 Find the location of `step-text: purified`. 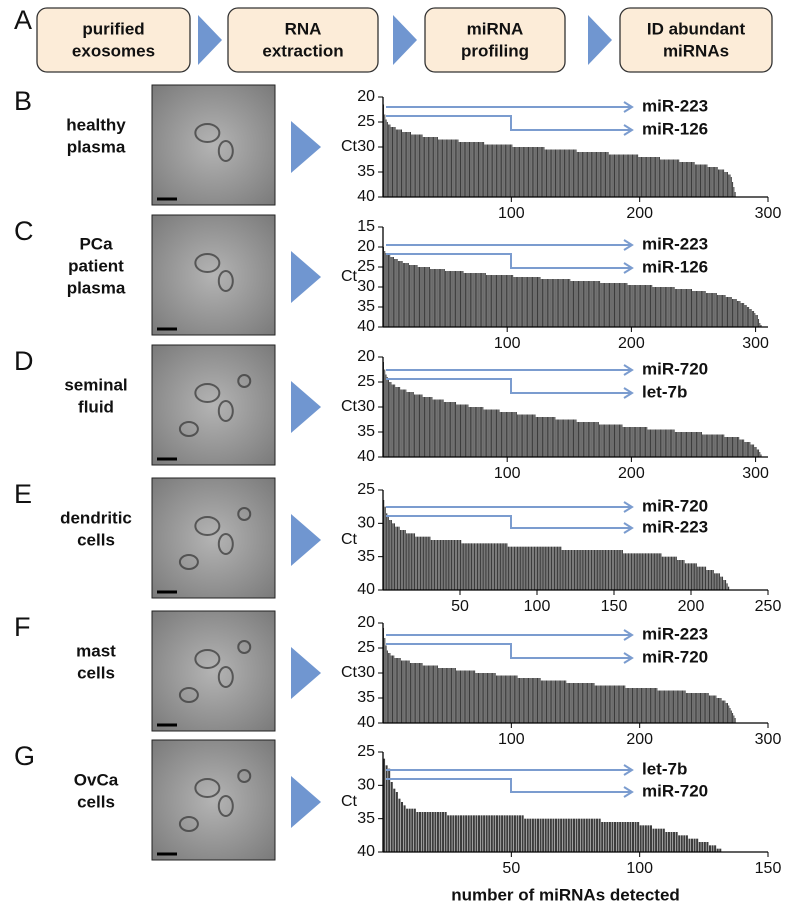

step-text: purified is located at coordinates (113, 28).